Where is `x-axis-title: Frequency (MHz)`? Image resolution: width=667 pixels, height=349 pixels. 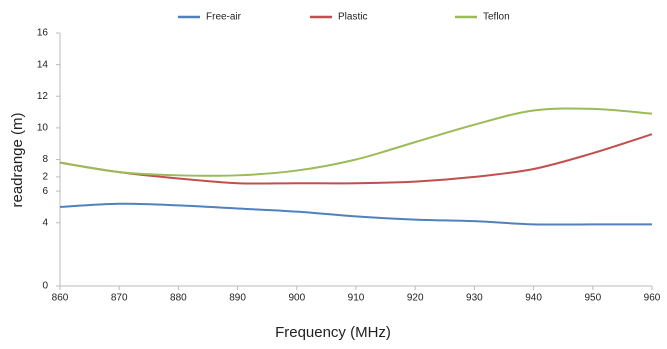 x-axis-title: Frequency (MHz) is located at coordinates (333, 332).